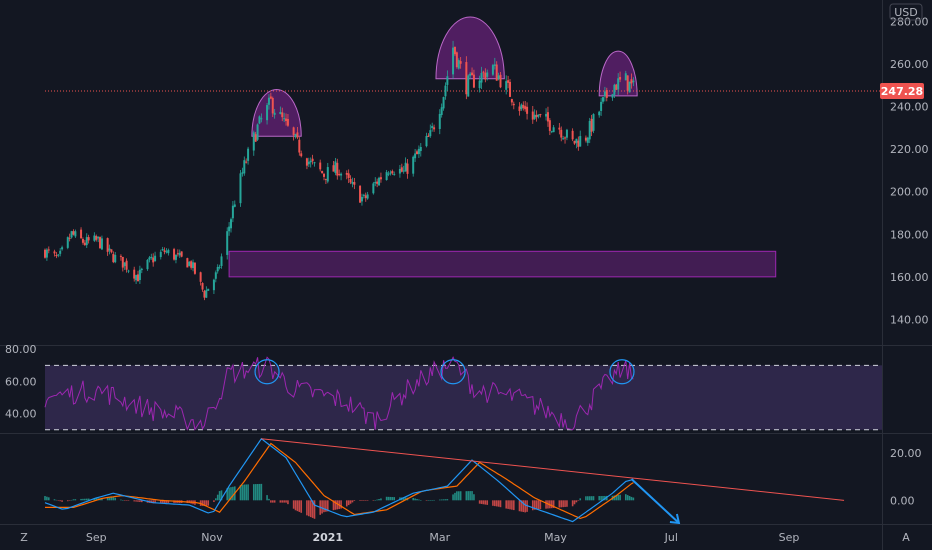 This screenshot has width=932, height=550. I want to click on x-tick-label: Jul, so click(671, 537).